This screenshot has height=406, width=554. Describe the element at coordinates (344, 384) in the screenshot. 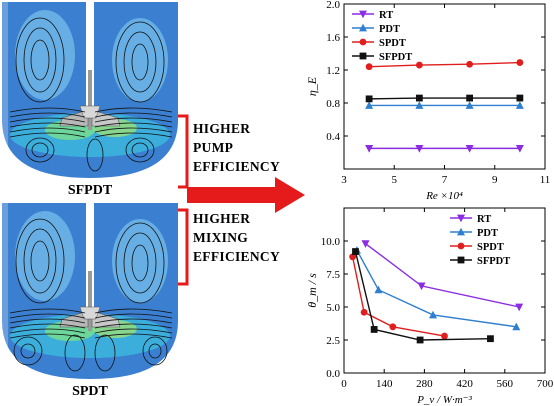

I see `x-tick-label: 0` at that location.